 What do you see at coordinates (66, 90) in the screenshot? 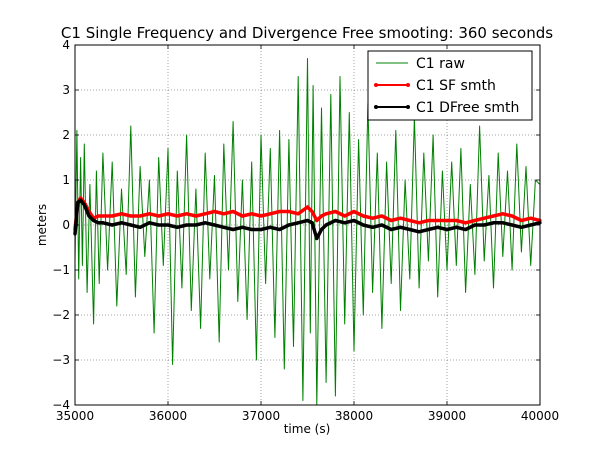
I see `y-tick-label: 3` at bounding box center [66, 90].